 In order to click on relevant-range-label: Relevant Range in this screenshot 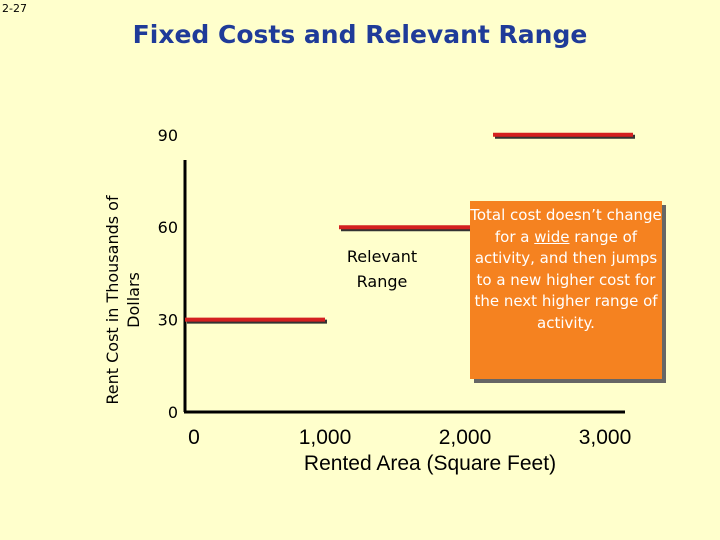, I will do `click(382, 269)`.